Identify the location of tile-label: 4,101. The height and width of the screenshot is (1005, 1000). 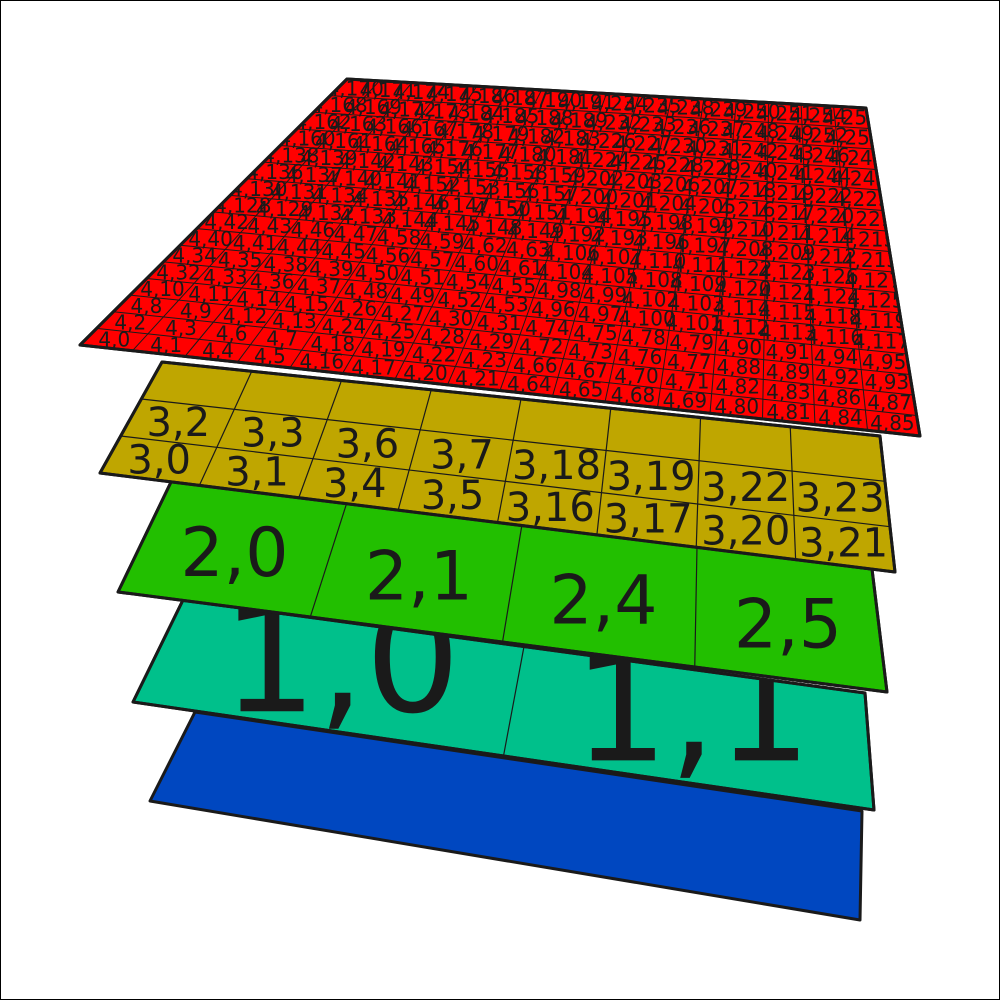
(693, 323).